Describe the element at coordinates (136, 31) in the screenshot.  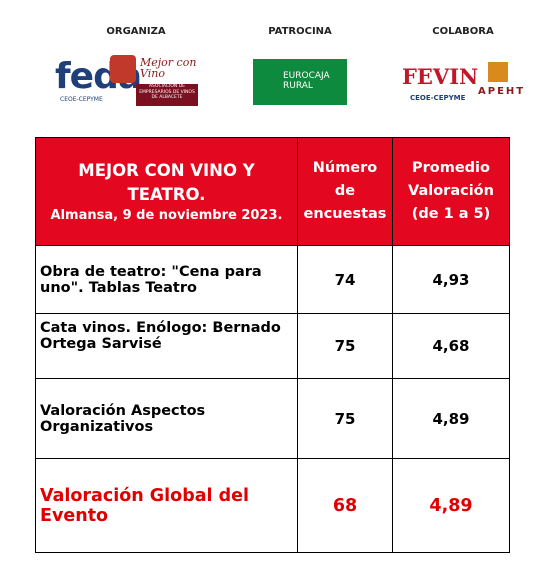
I see `section-label: ORGANIZA` at that location.